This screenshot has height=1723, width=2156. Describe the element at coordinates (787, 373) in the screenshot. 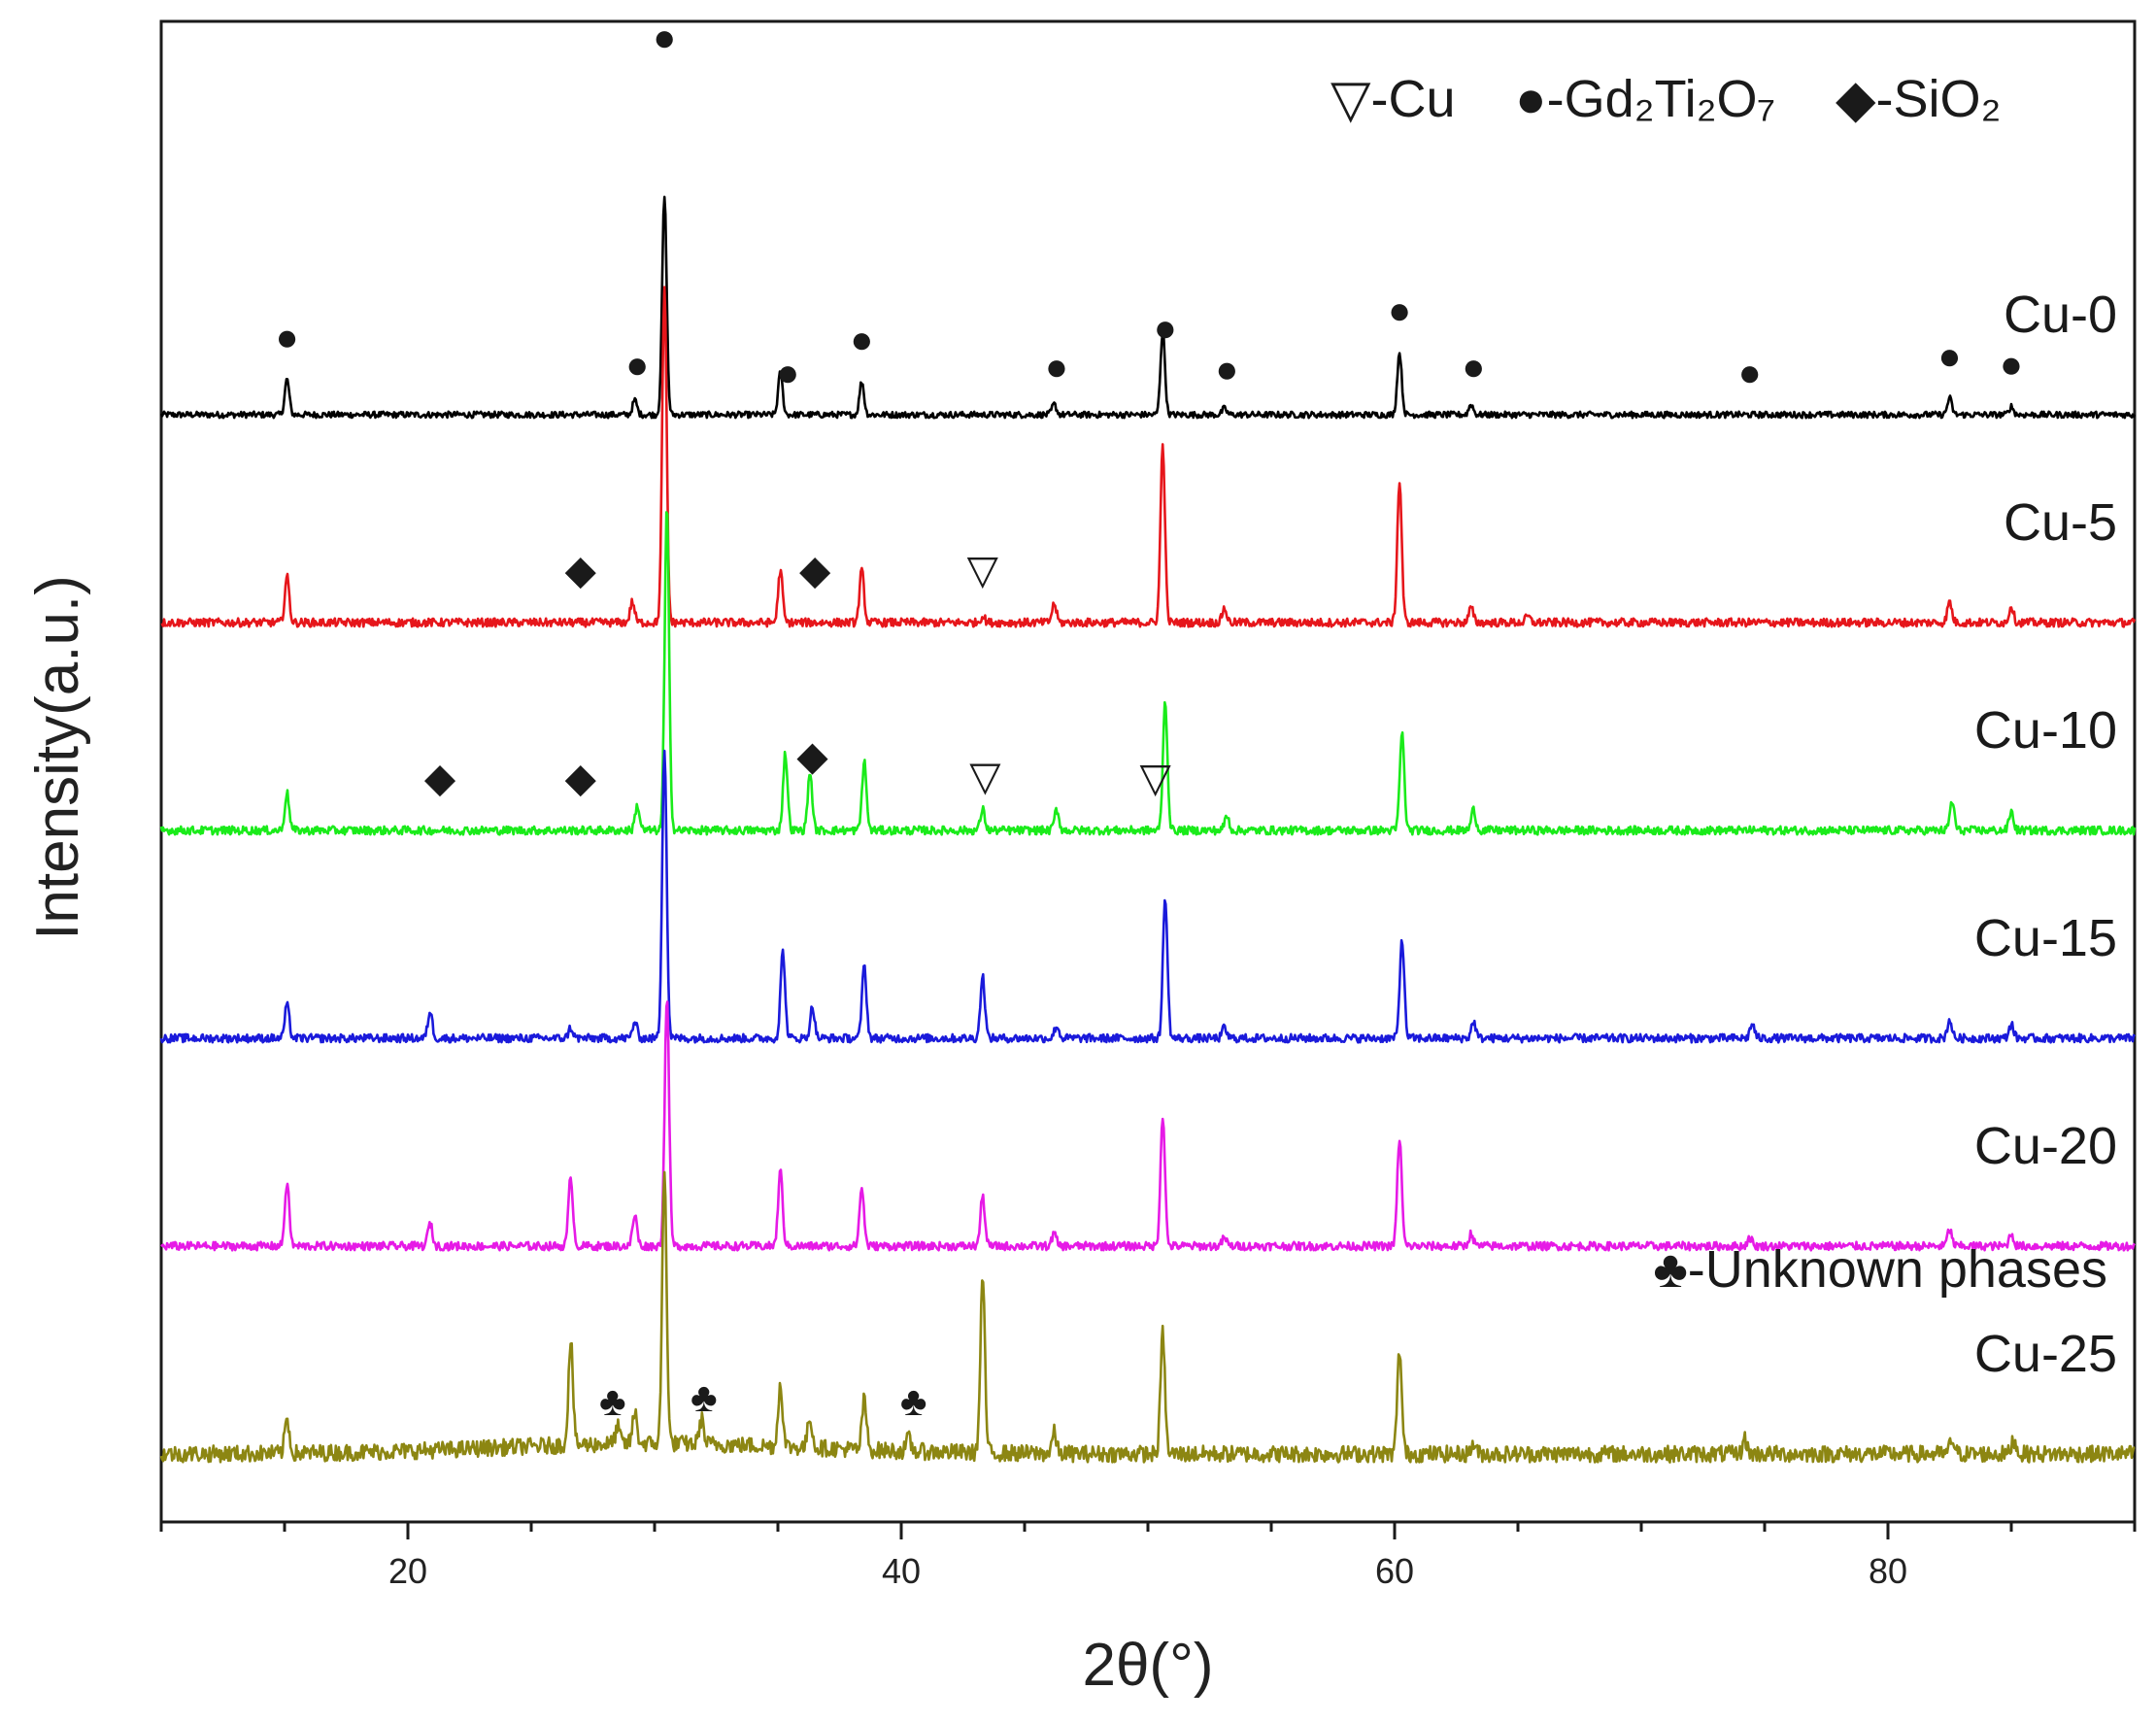

I see `peak-marker-cu-0-3: ●` at that location.